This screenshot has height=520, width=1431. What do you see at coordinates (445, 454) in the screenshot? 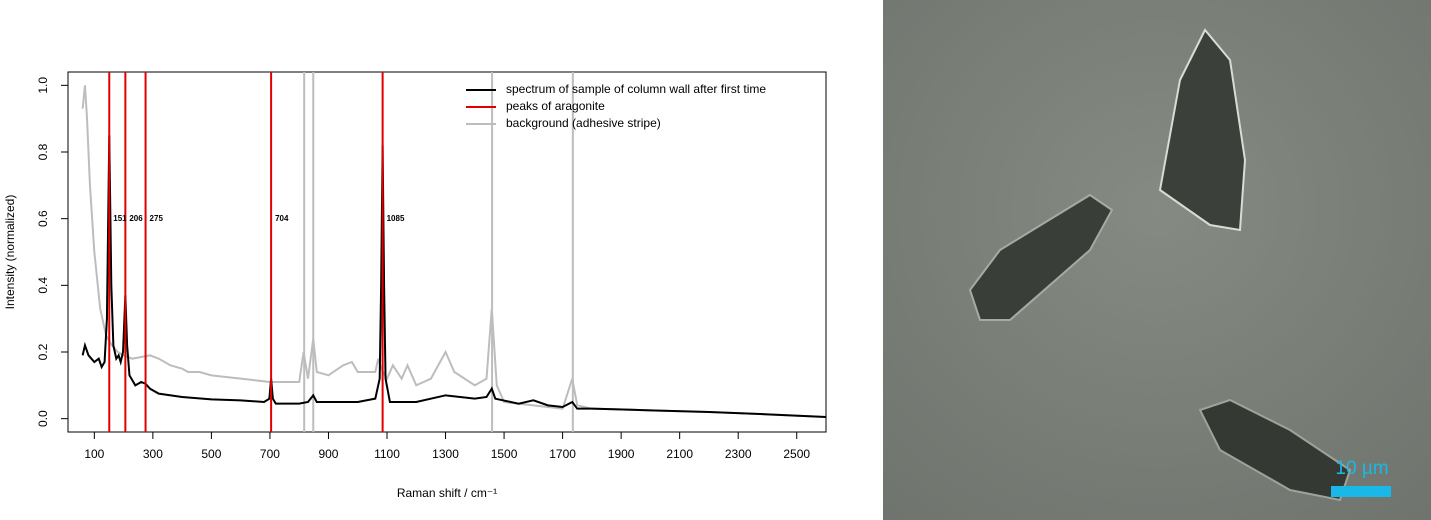
I see `x-tick-label: 1300` at bounding box center [445, 454].